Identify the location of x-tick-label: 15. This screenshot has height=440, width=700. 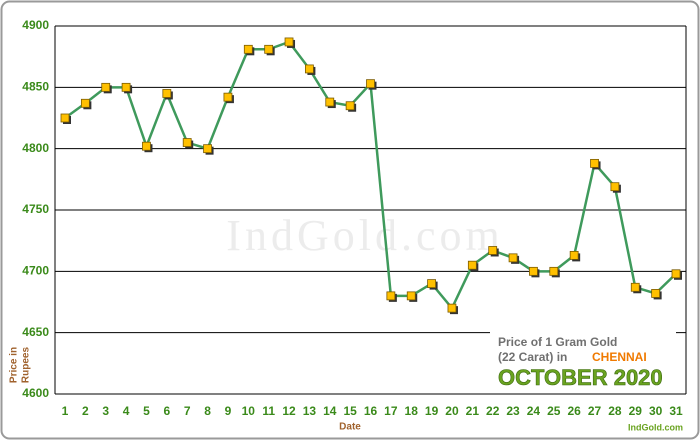
(350, 411).